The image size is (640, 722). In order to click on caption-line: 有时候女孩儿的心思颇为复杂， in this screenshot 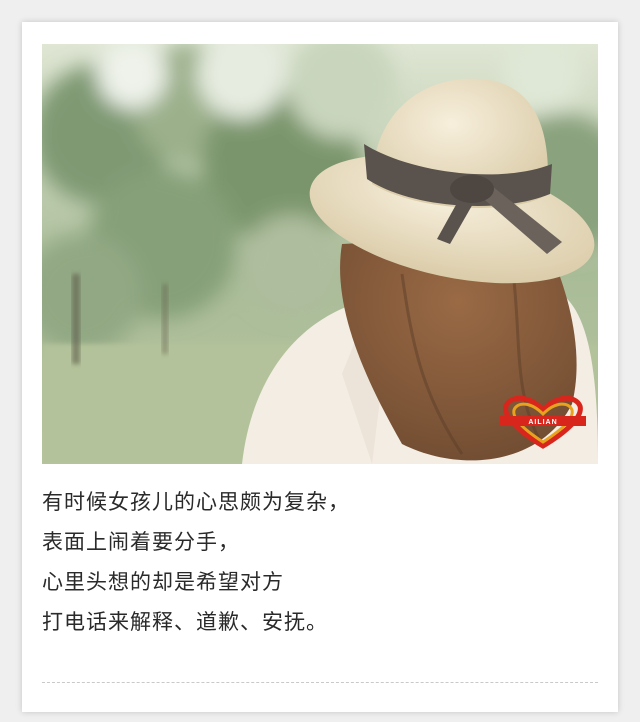, I will do `click(196, 502)`.